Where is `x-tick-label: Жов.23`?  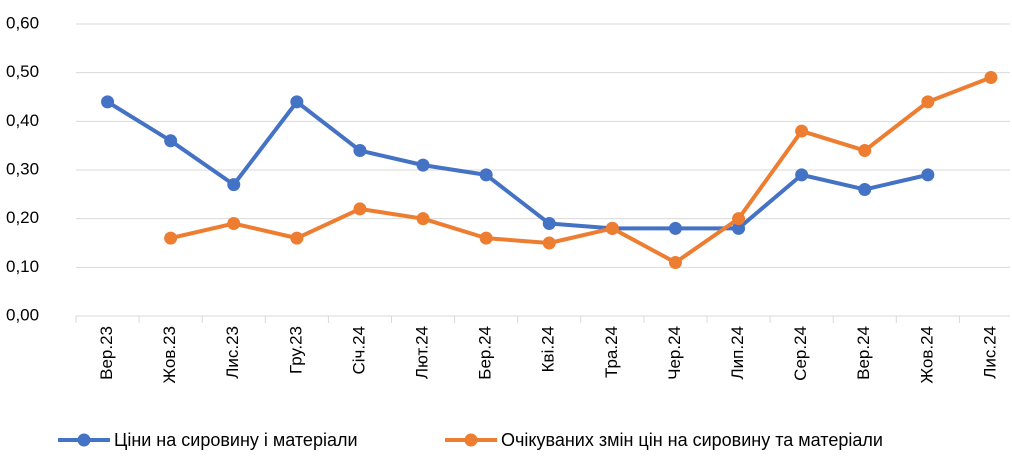 x-tick-label: Жов.23 is located at coordinates (169, 355).